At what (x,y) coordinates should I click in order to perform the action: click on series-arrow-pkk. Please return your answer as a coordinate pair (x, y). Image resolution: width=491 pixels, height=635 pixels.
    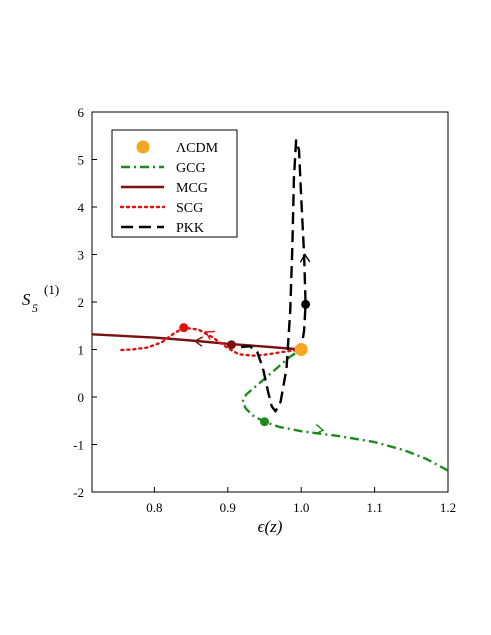
    Looking at the image, I should click on (305, 258).